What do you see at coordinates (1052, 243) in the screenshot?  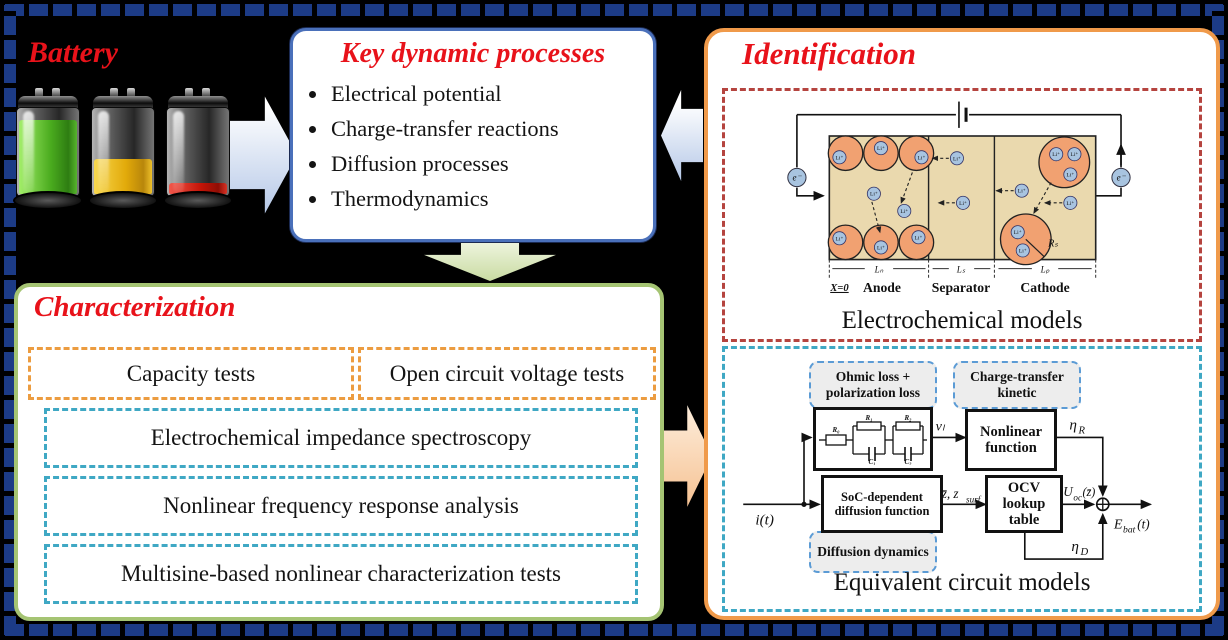 I see `particle-radius-label: Rₛ` at bounding box center [1052, 243].